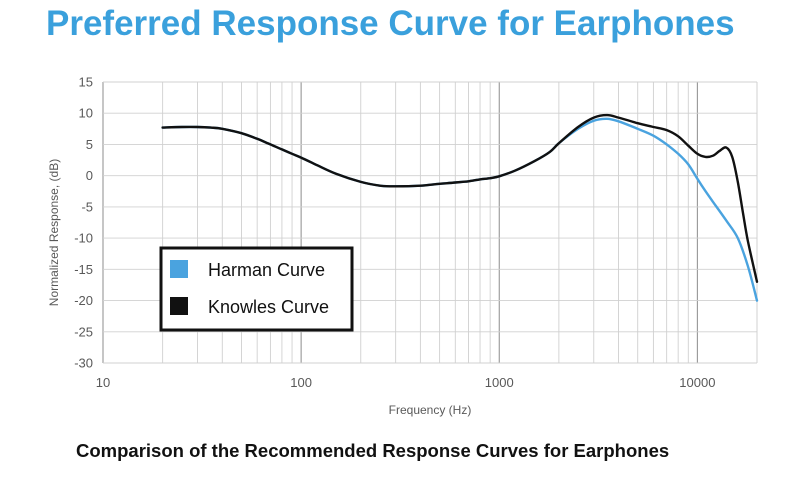 This screenshot has width=800, height=484. I want to click on legend-swatch-knowles, so click(179, 306).